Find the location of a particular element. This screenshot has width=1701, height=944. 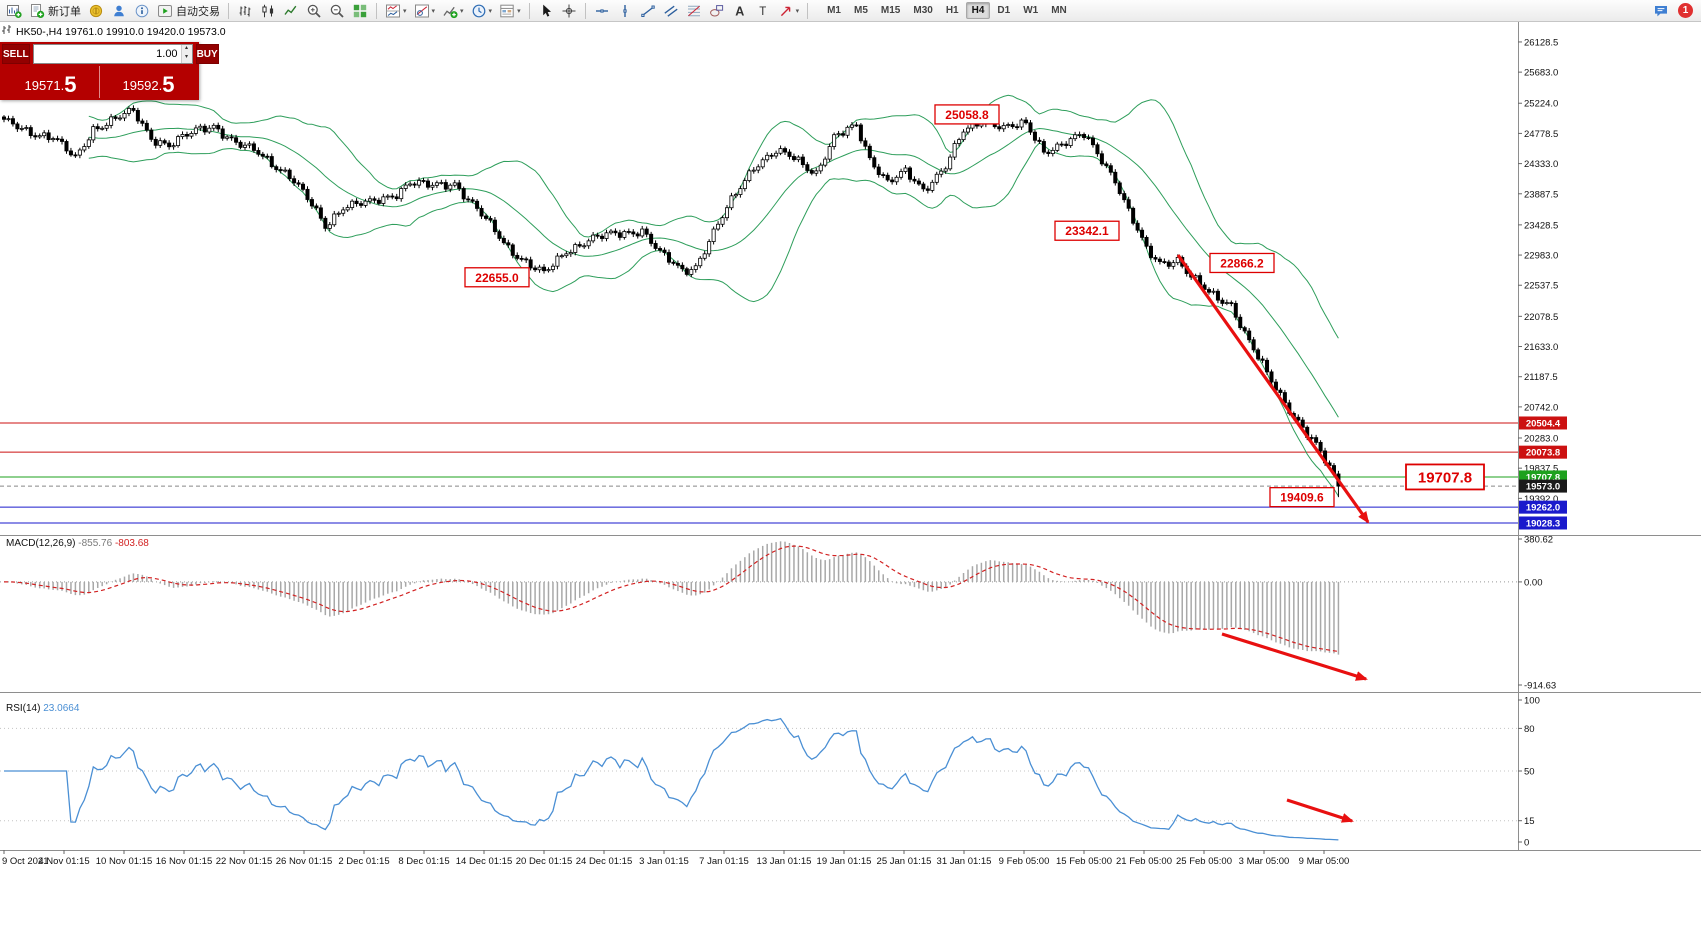

gold-button is located at coordinates (96, 10).